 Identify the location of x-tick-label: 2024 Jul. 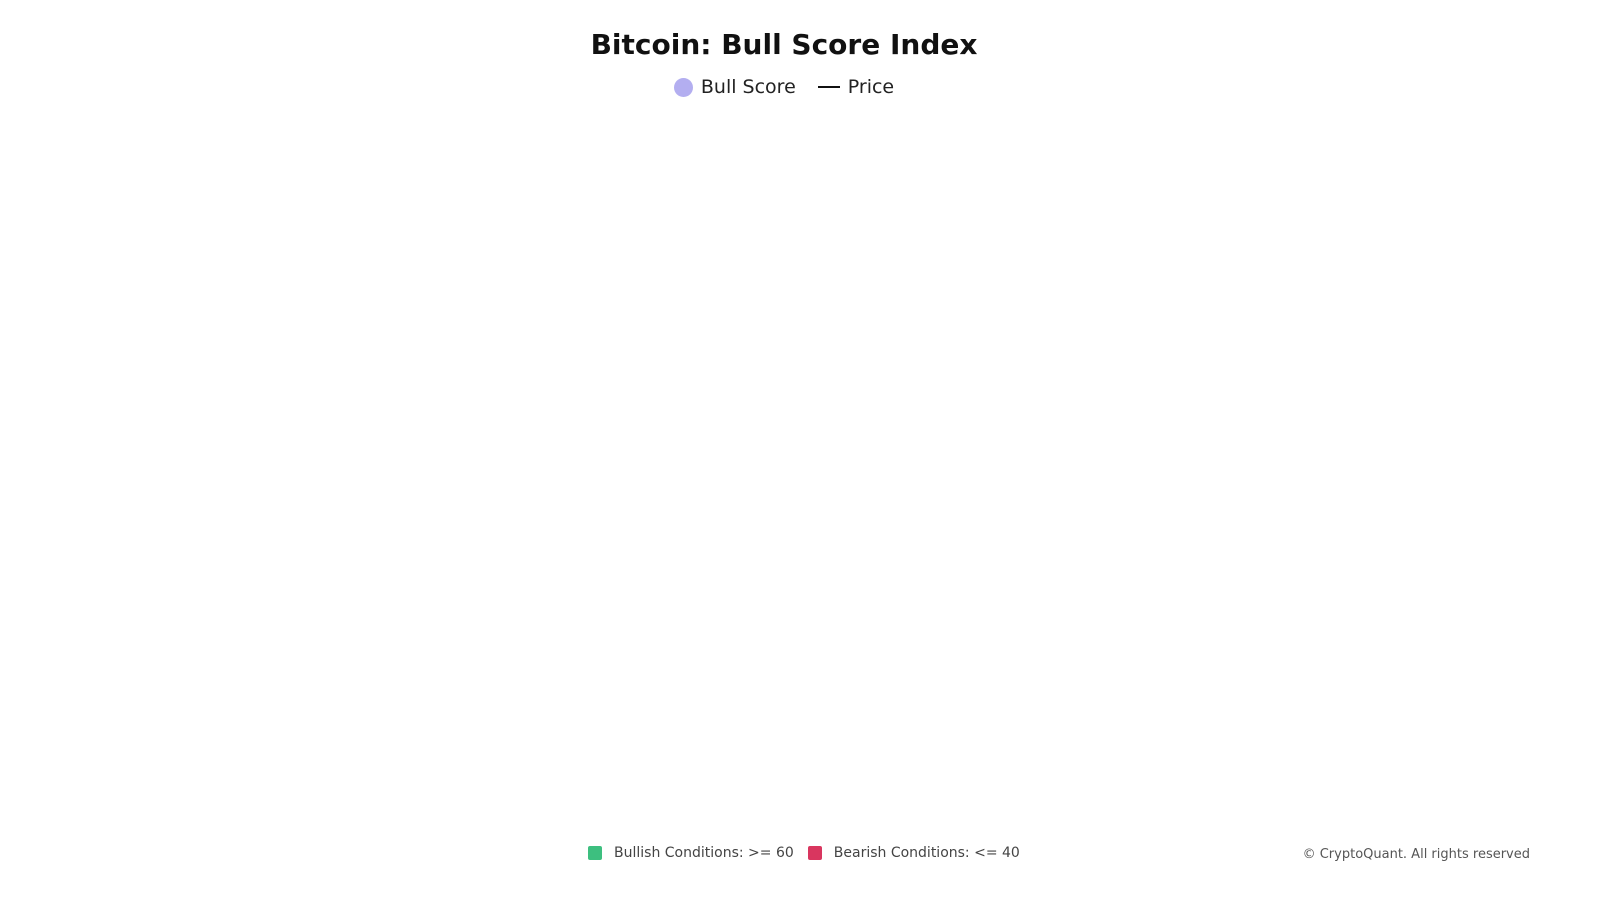
(1226, 828).